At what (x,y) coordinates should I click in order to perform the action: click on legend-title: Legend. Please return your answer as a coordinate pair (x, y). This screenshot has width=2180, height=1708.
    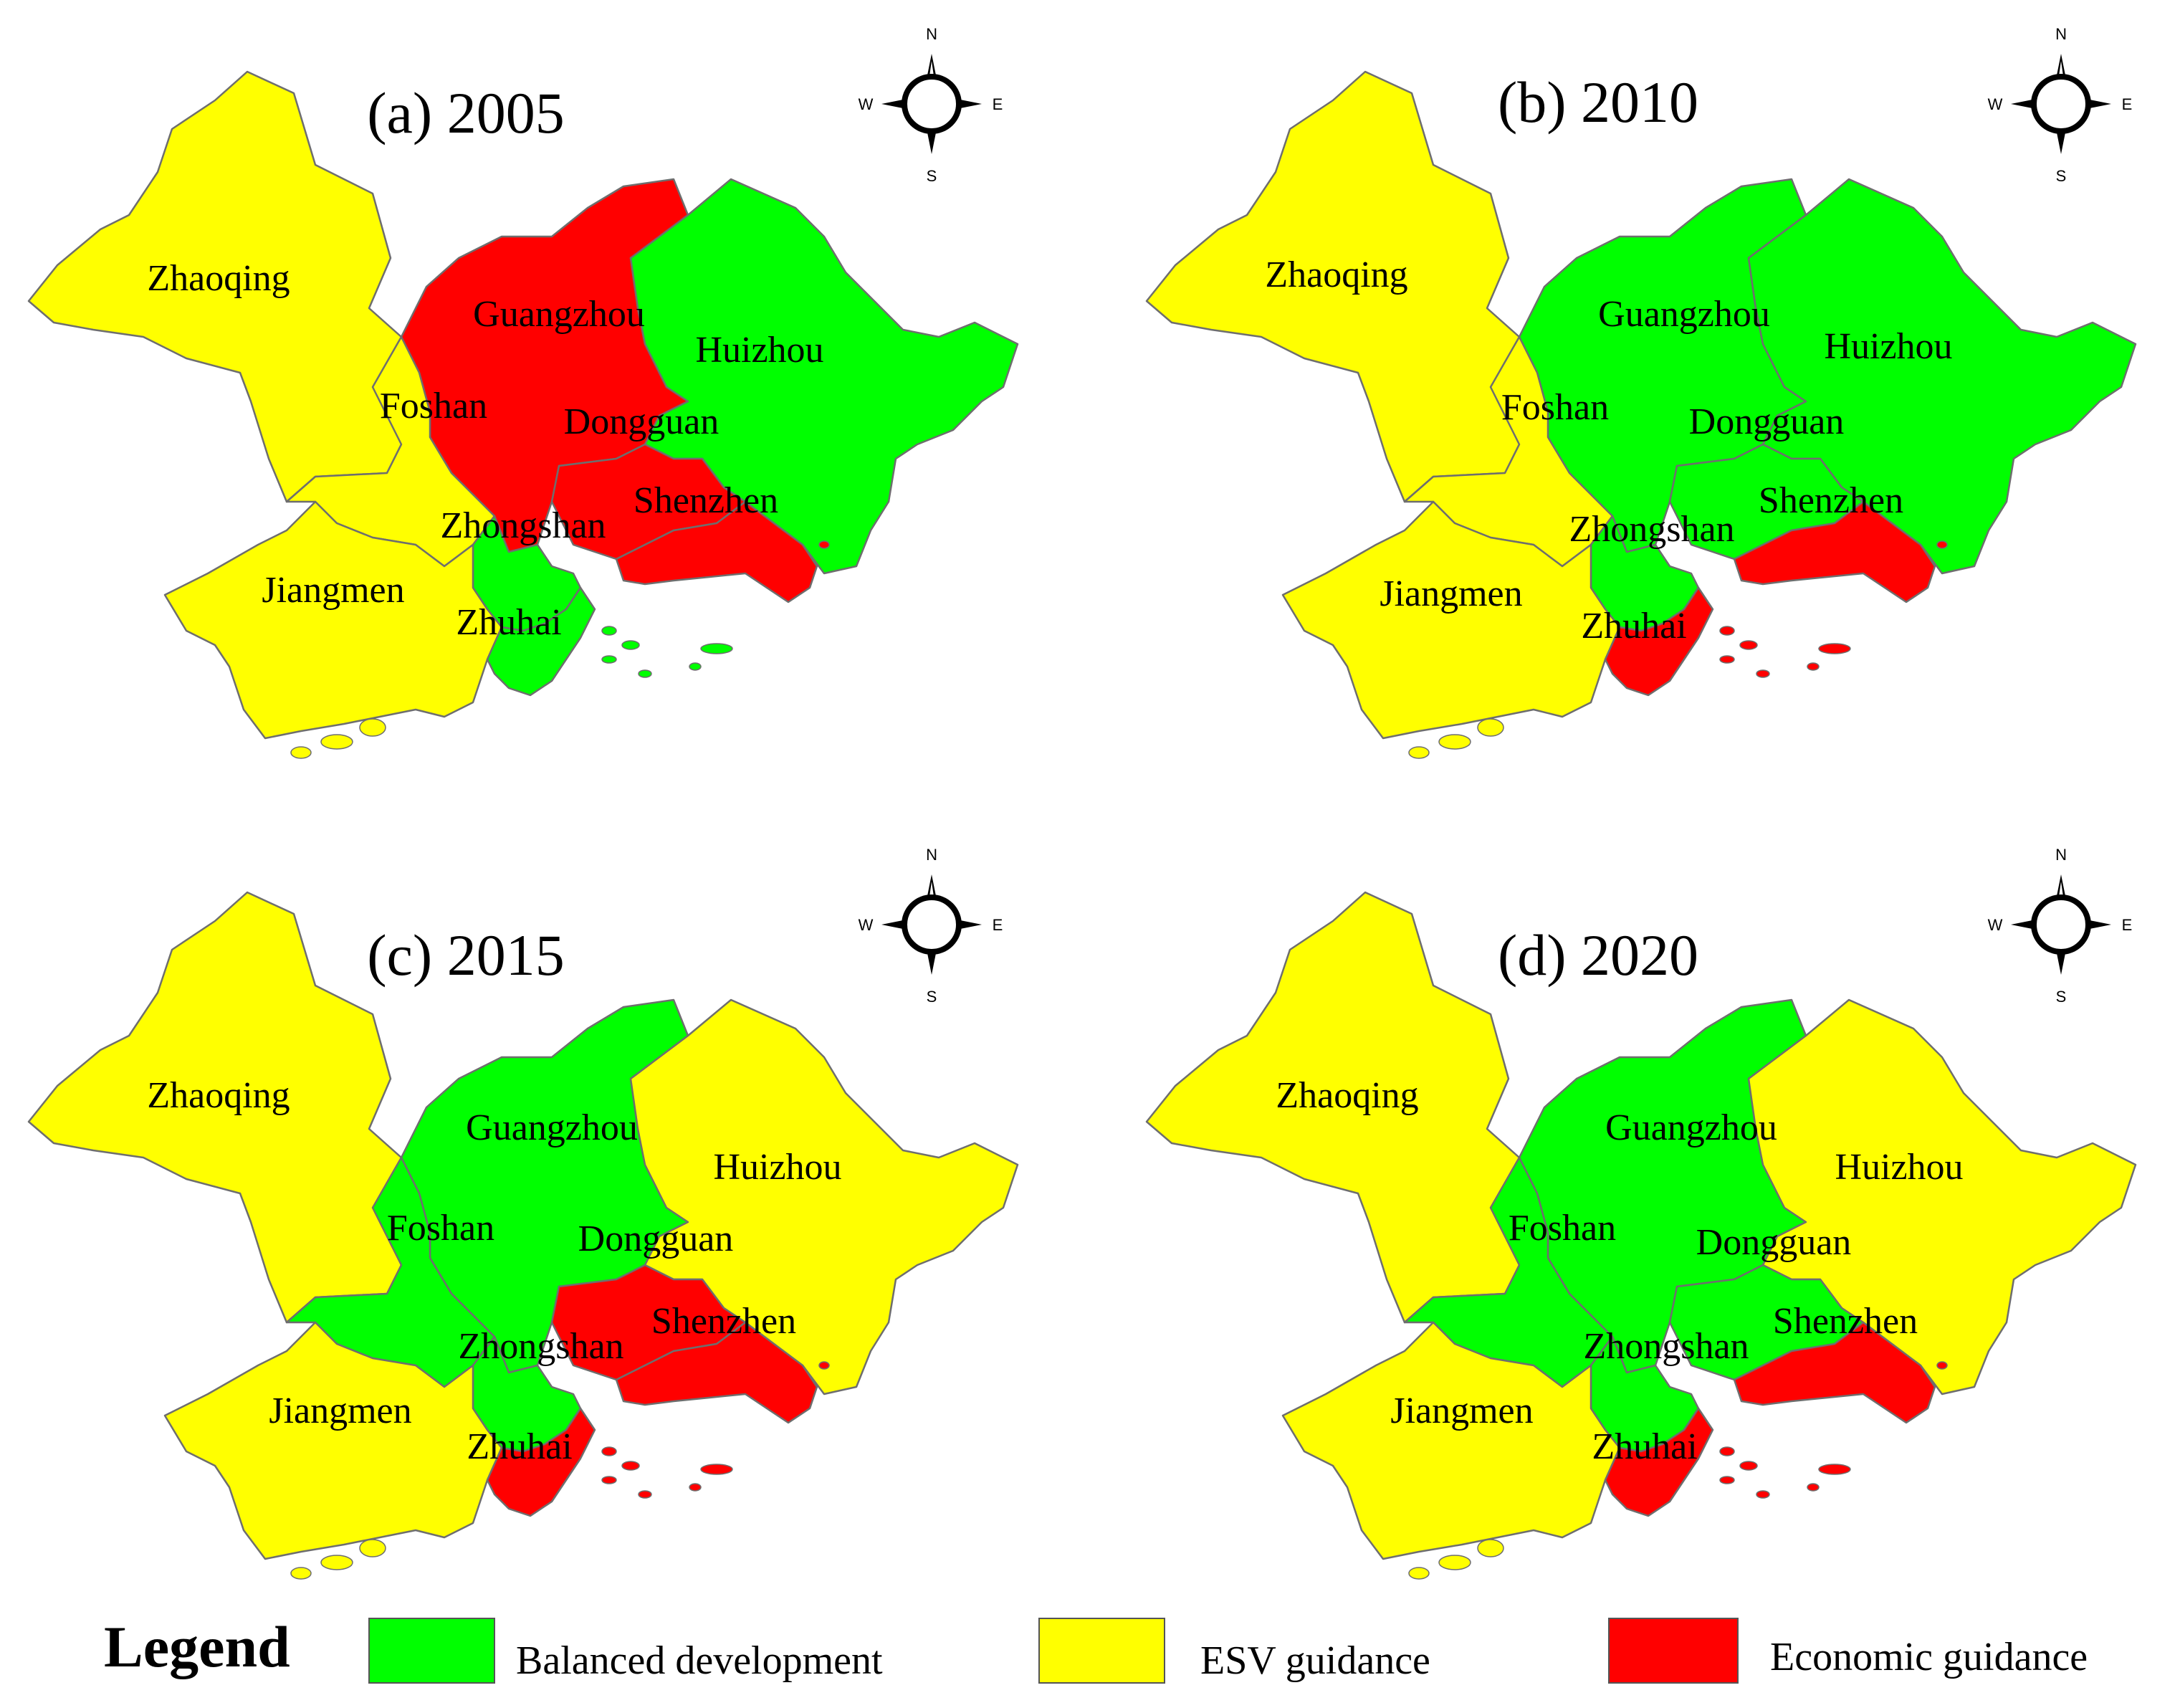
    Looking at the image, I should click on (197, 1646).